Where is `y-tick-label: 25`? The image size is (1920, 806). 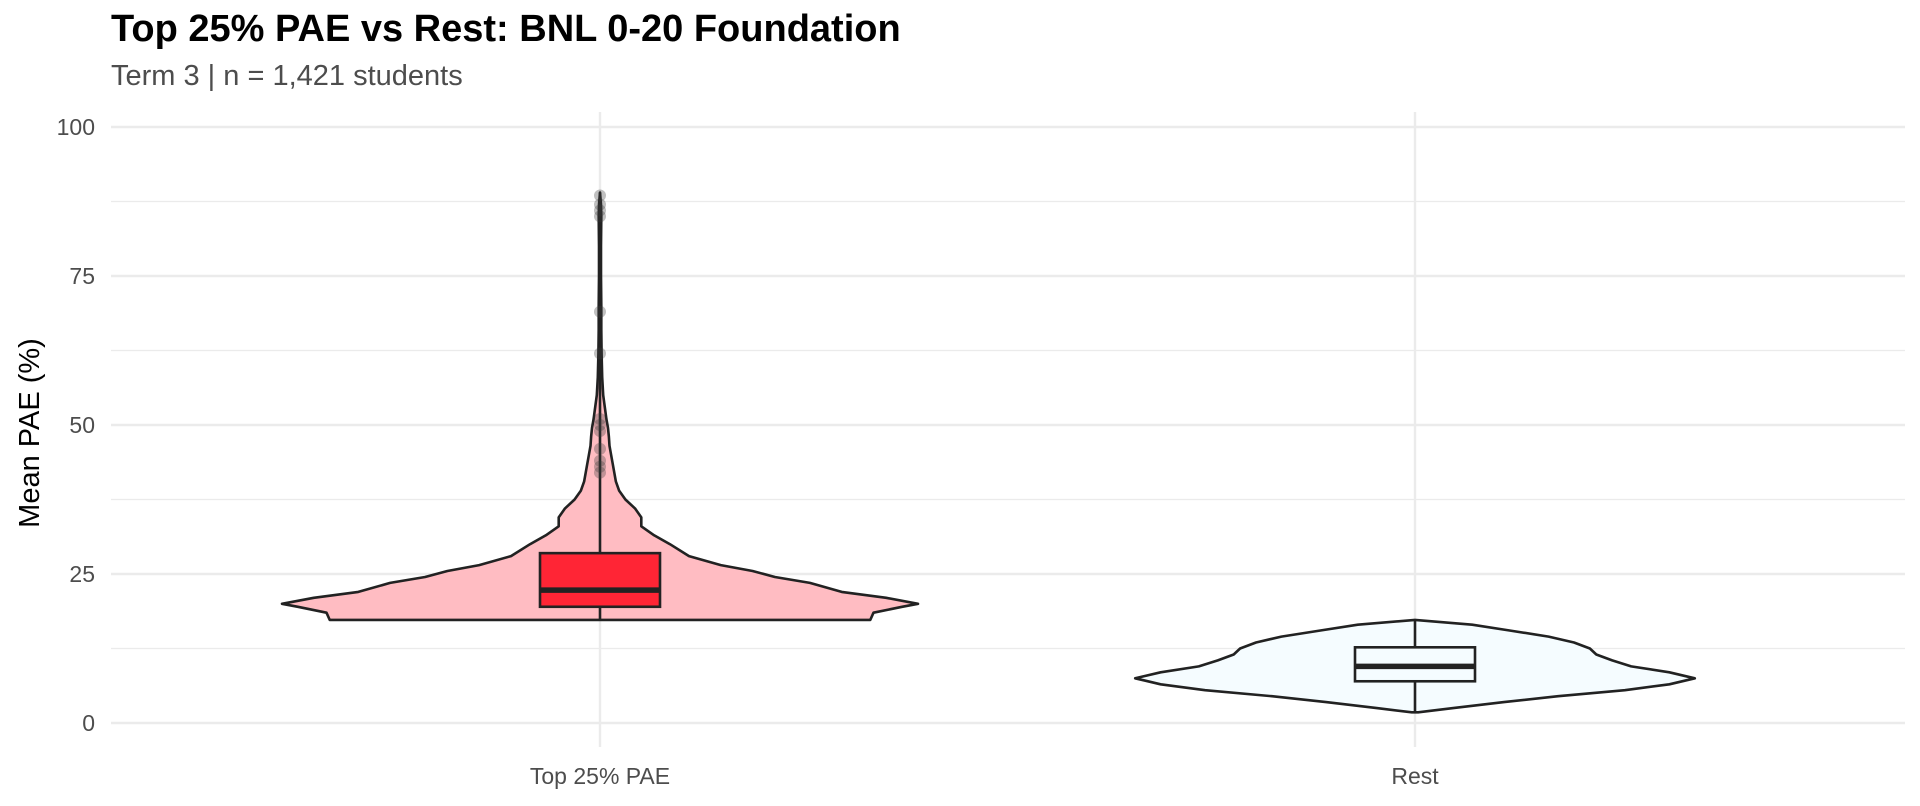
y-tick-label: 25 is located at coordinates (82, 574).